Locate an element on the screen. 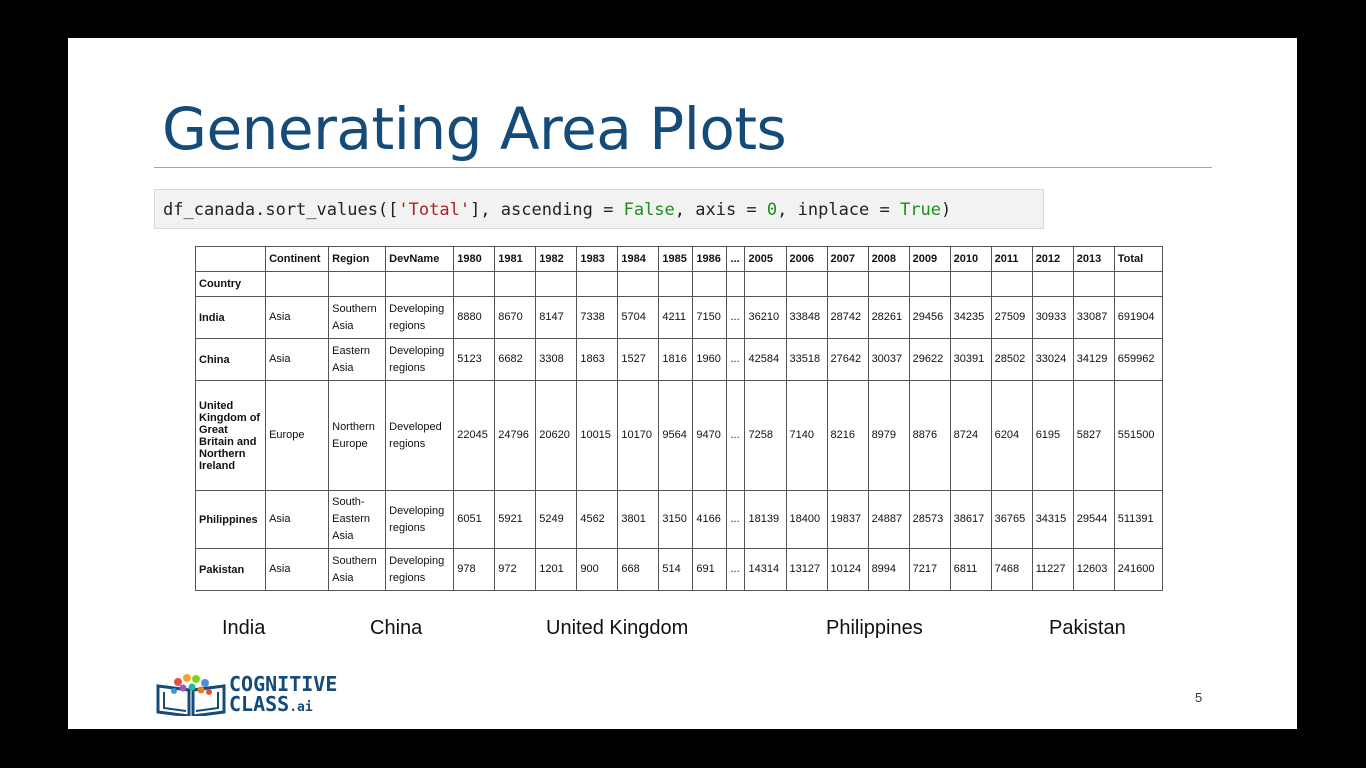 Image resolution: width=1366 pixels, height=768 pixels. table-cell: 8216 is located at coordinates (847, 435).